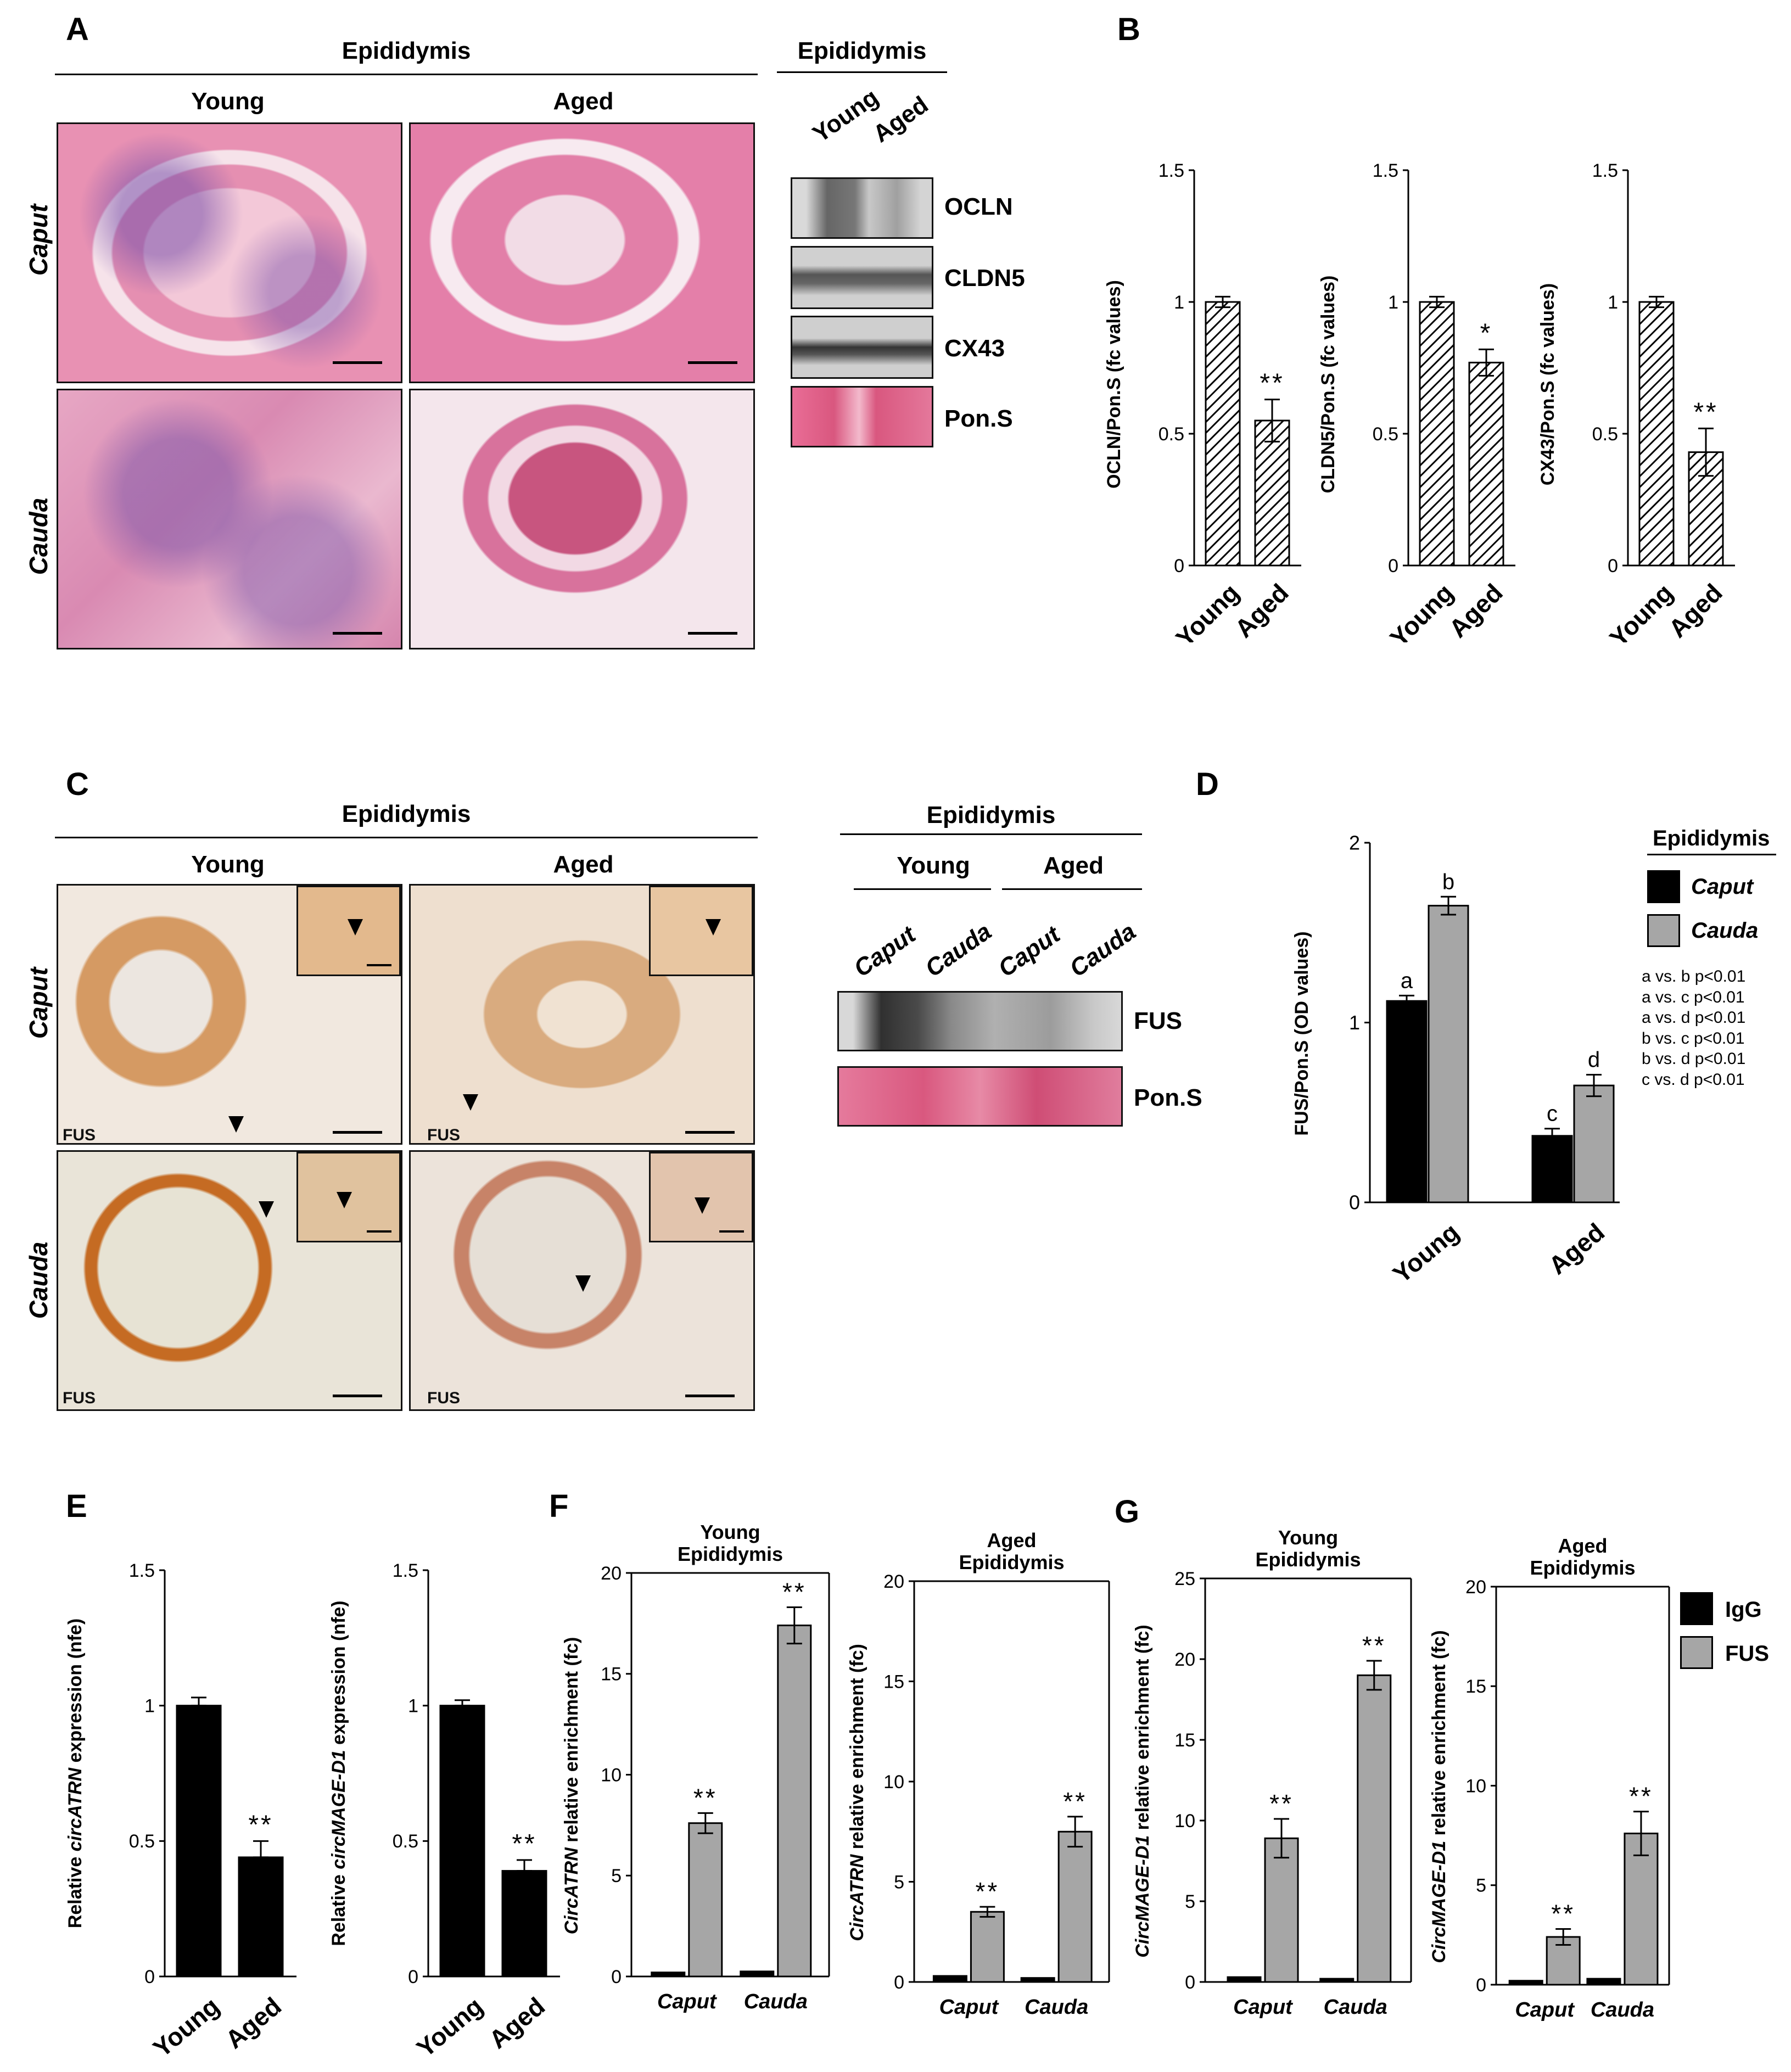  What do you see at coordinates (1207, 784) in the screenshot?
I see `panel-letter-d: D` at bounding box center [1207, 784].